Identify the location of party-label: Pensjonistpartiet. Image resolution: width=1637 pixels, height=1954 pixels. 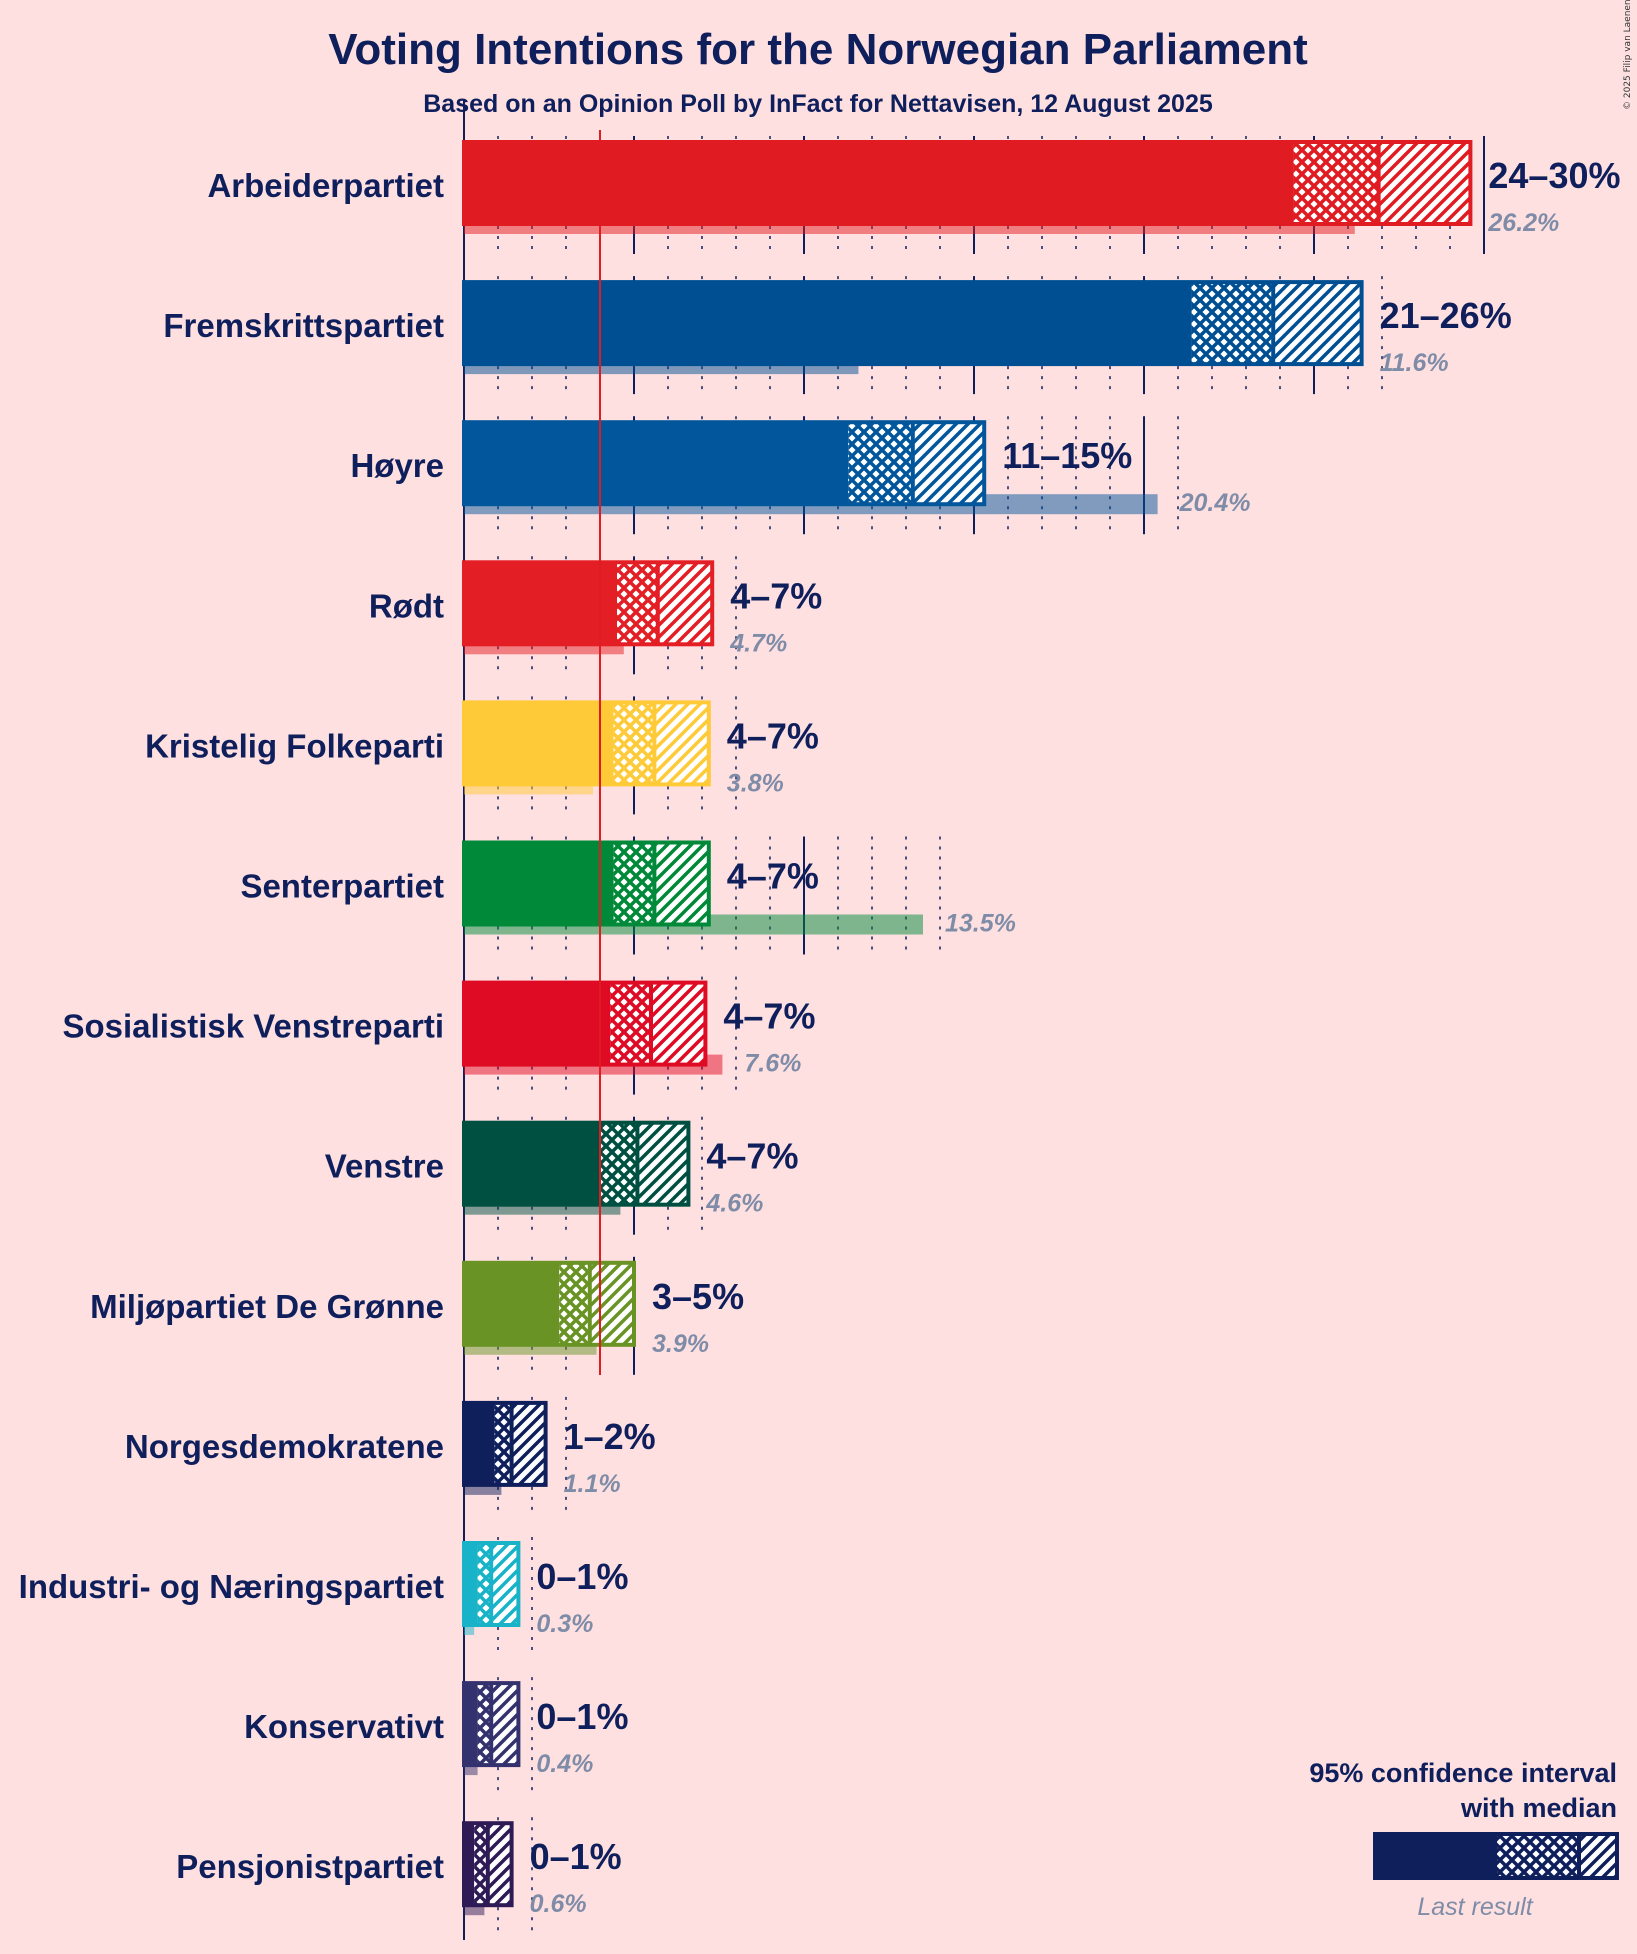
(310, 1866).